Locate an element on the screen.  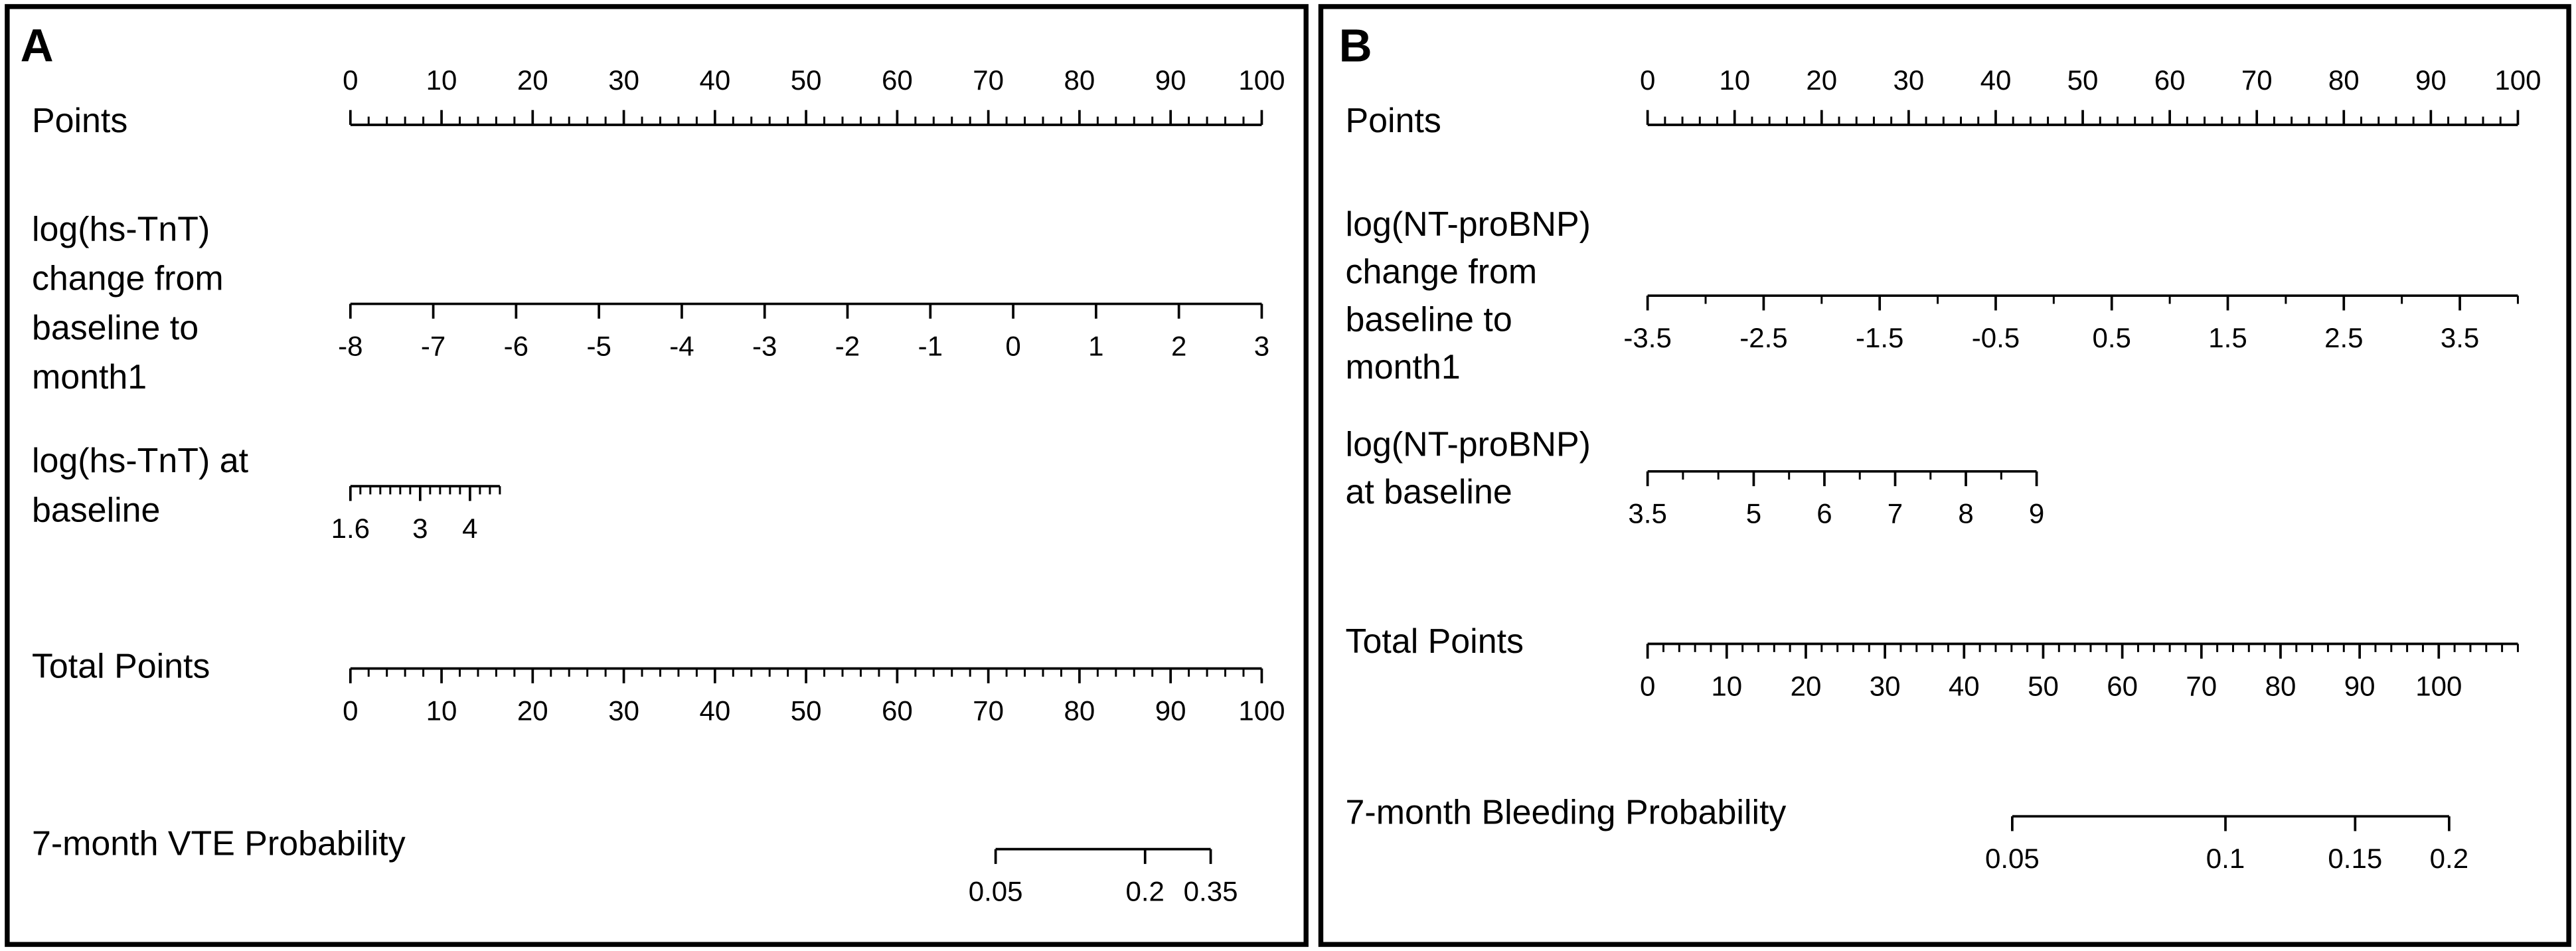
tick-label: 1.5 is located at coordinates (2227, 337).